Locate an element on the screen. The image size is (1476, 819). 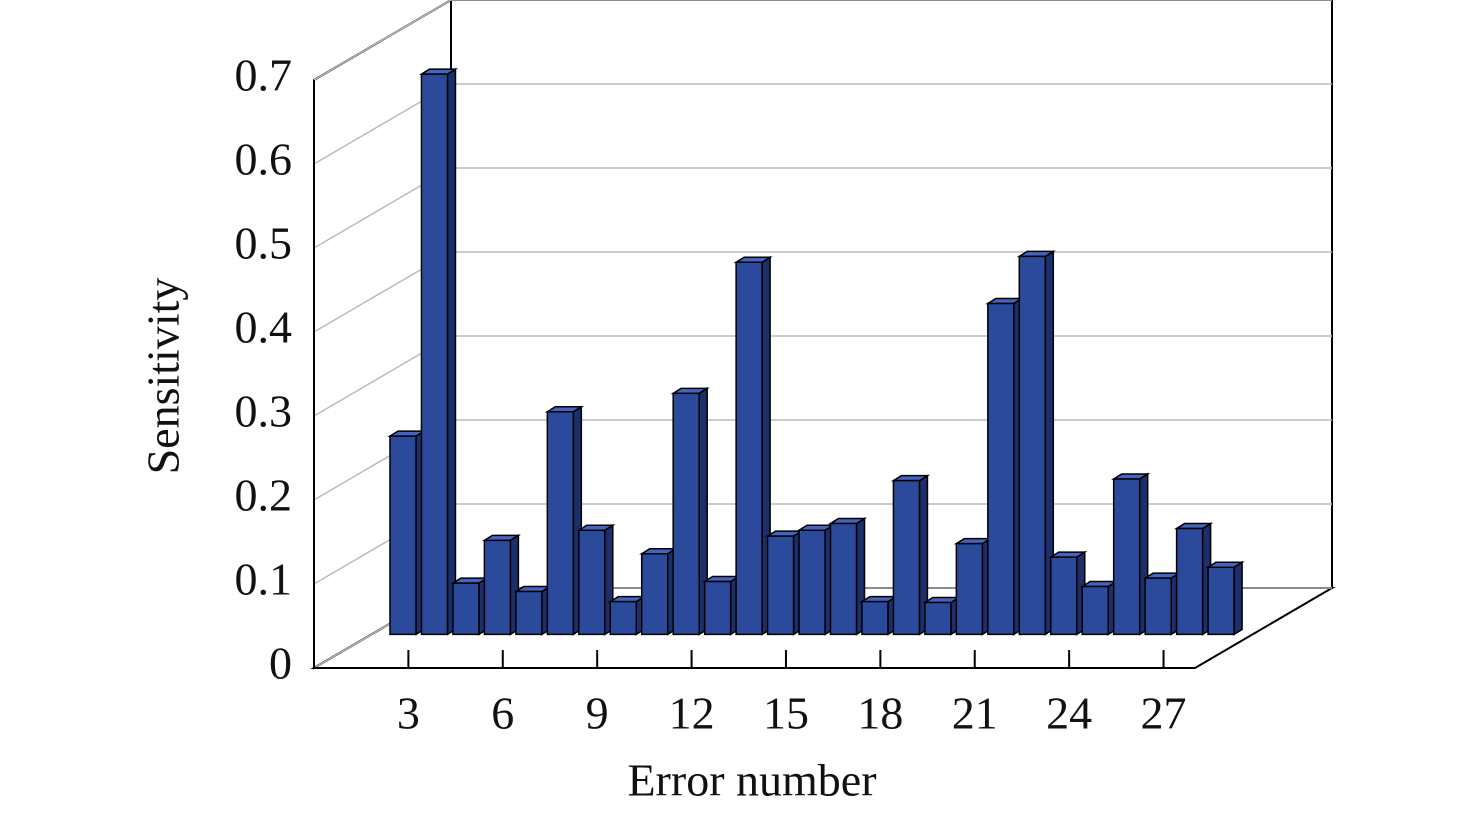
y-tick-label: 0.2 is located at coordinates (264, 495).